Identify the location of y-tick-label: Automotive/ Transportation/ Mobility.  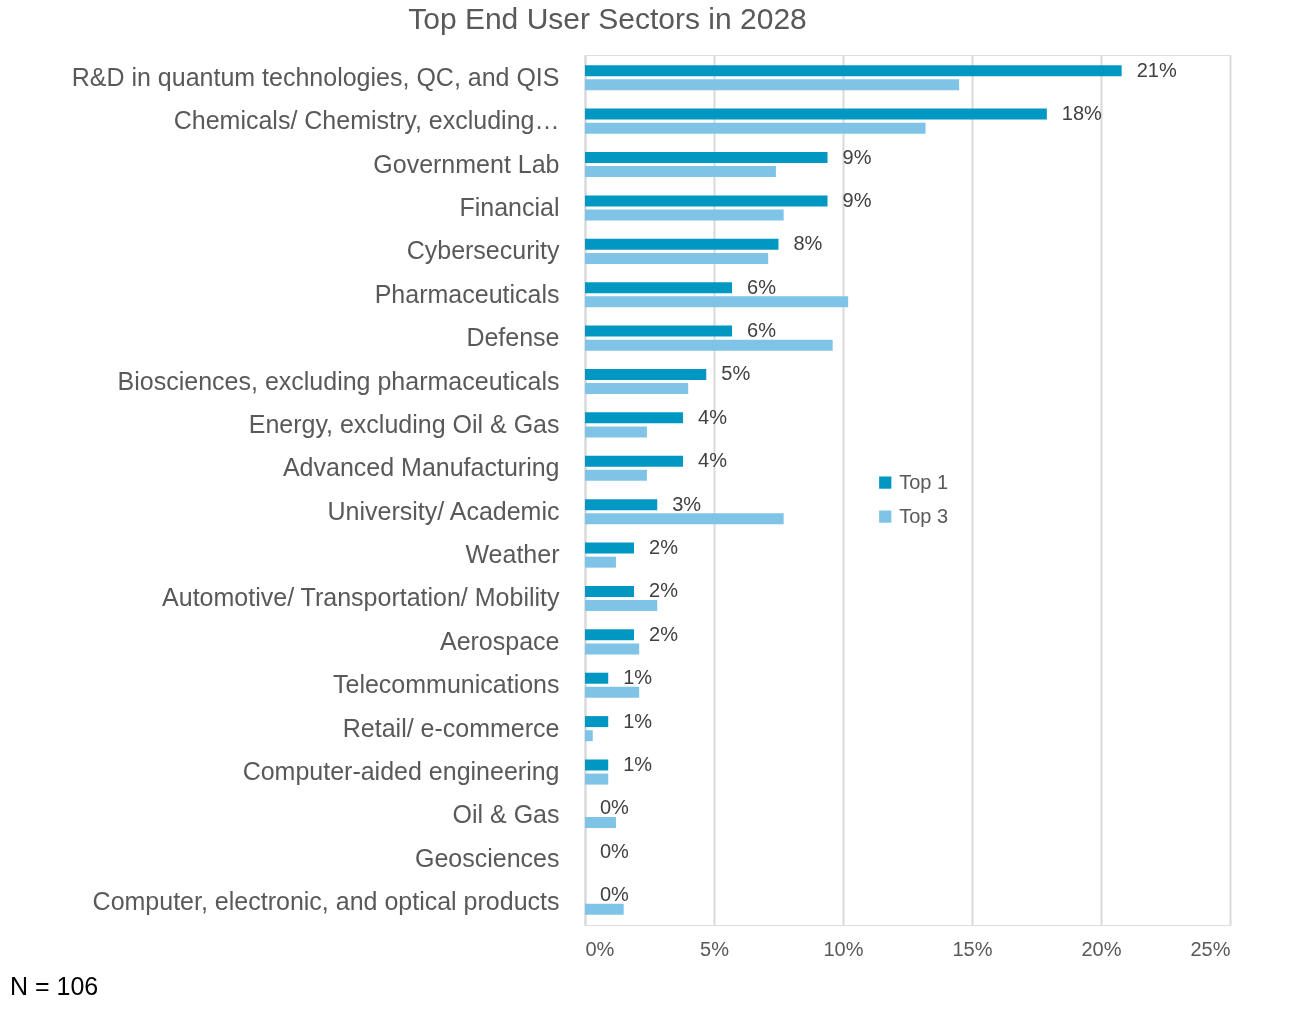
(361, 597).